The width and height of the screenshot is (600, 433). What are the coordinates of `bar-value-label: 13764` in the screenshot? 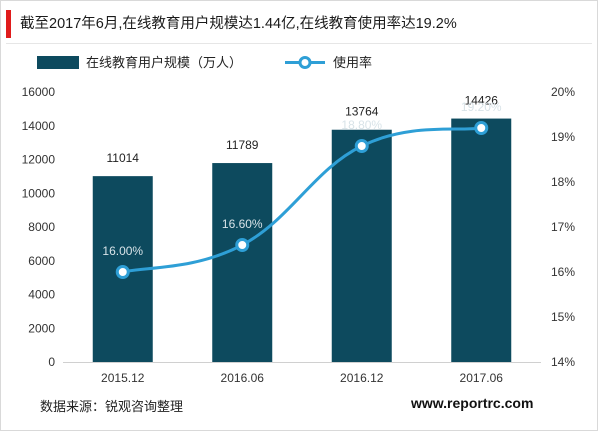 It's located at (362, 112).